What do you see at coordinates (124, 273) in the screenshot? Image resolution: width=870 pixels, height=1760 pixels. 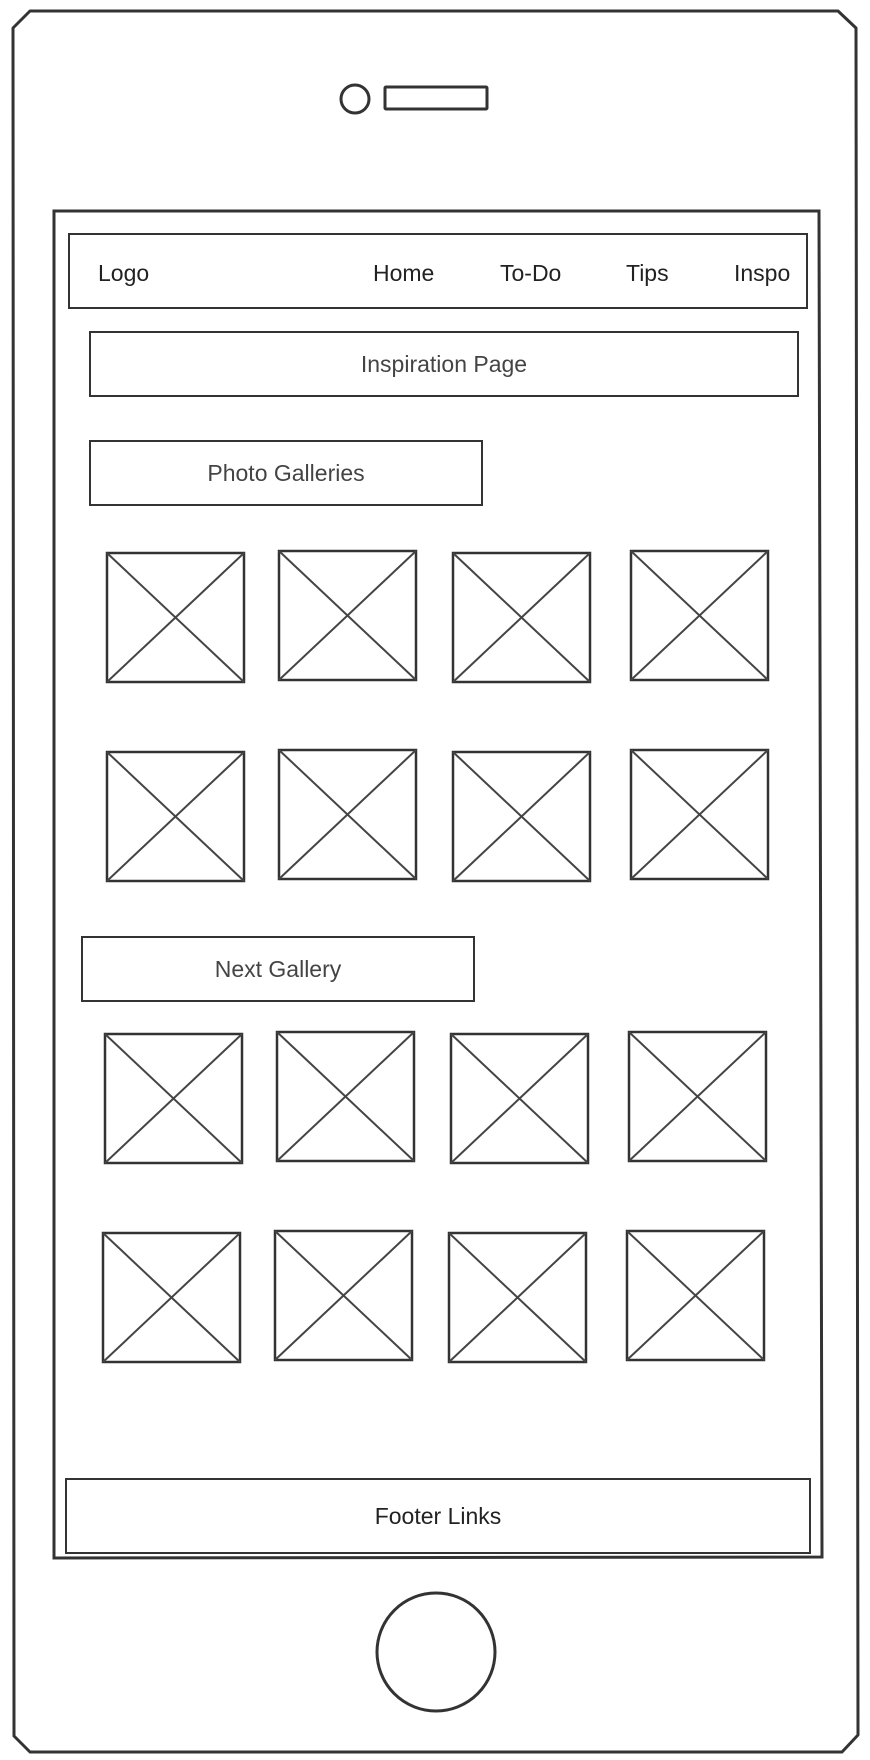 I see `logo: Logo` at bounding box center [124, 273].